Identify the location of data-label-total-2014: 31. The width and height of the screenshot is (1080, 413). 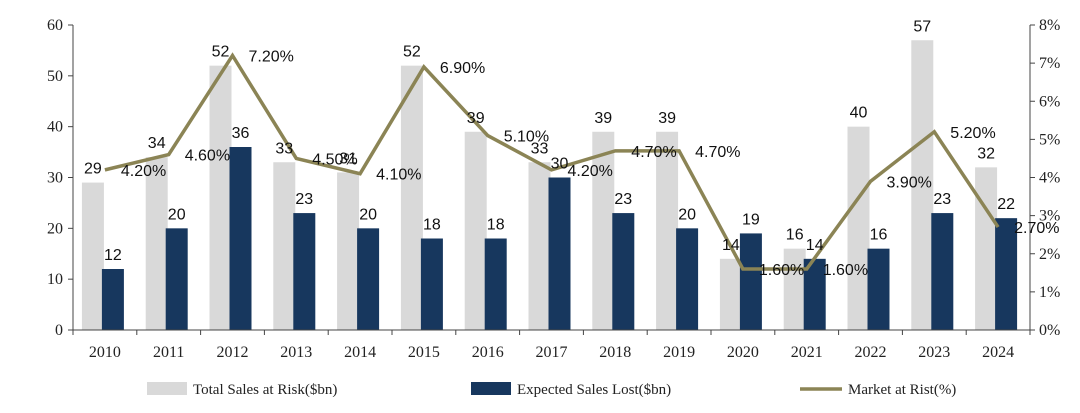
(348, 158).